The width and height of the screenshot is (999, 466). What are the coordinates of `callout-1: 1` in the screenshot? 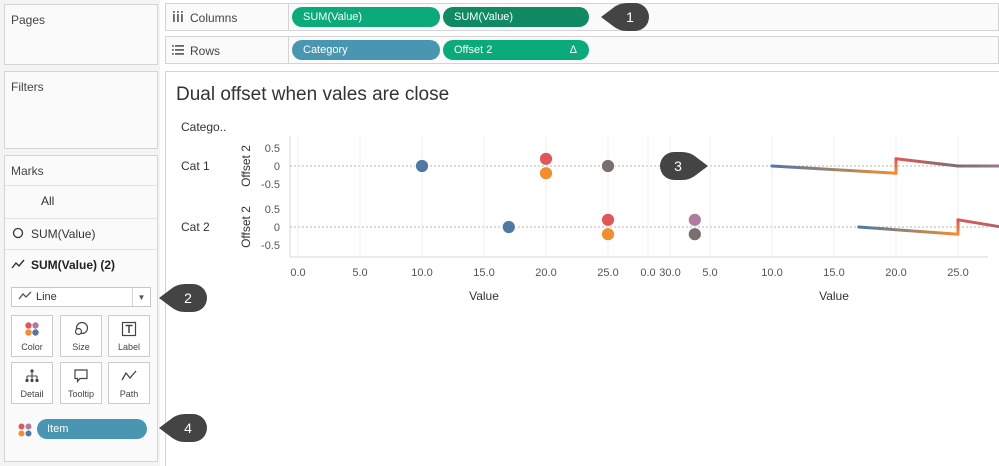 It's located at (625, 17).